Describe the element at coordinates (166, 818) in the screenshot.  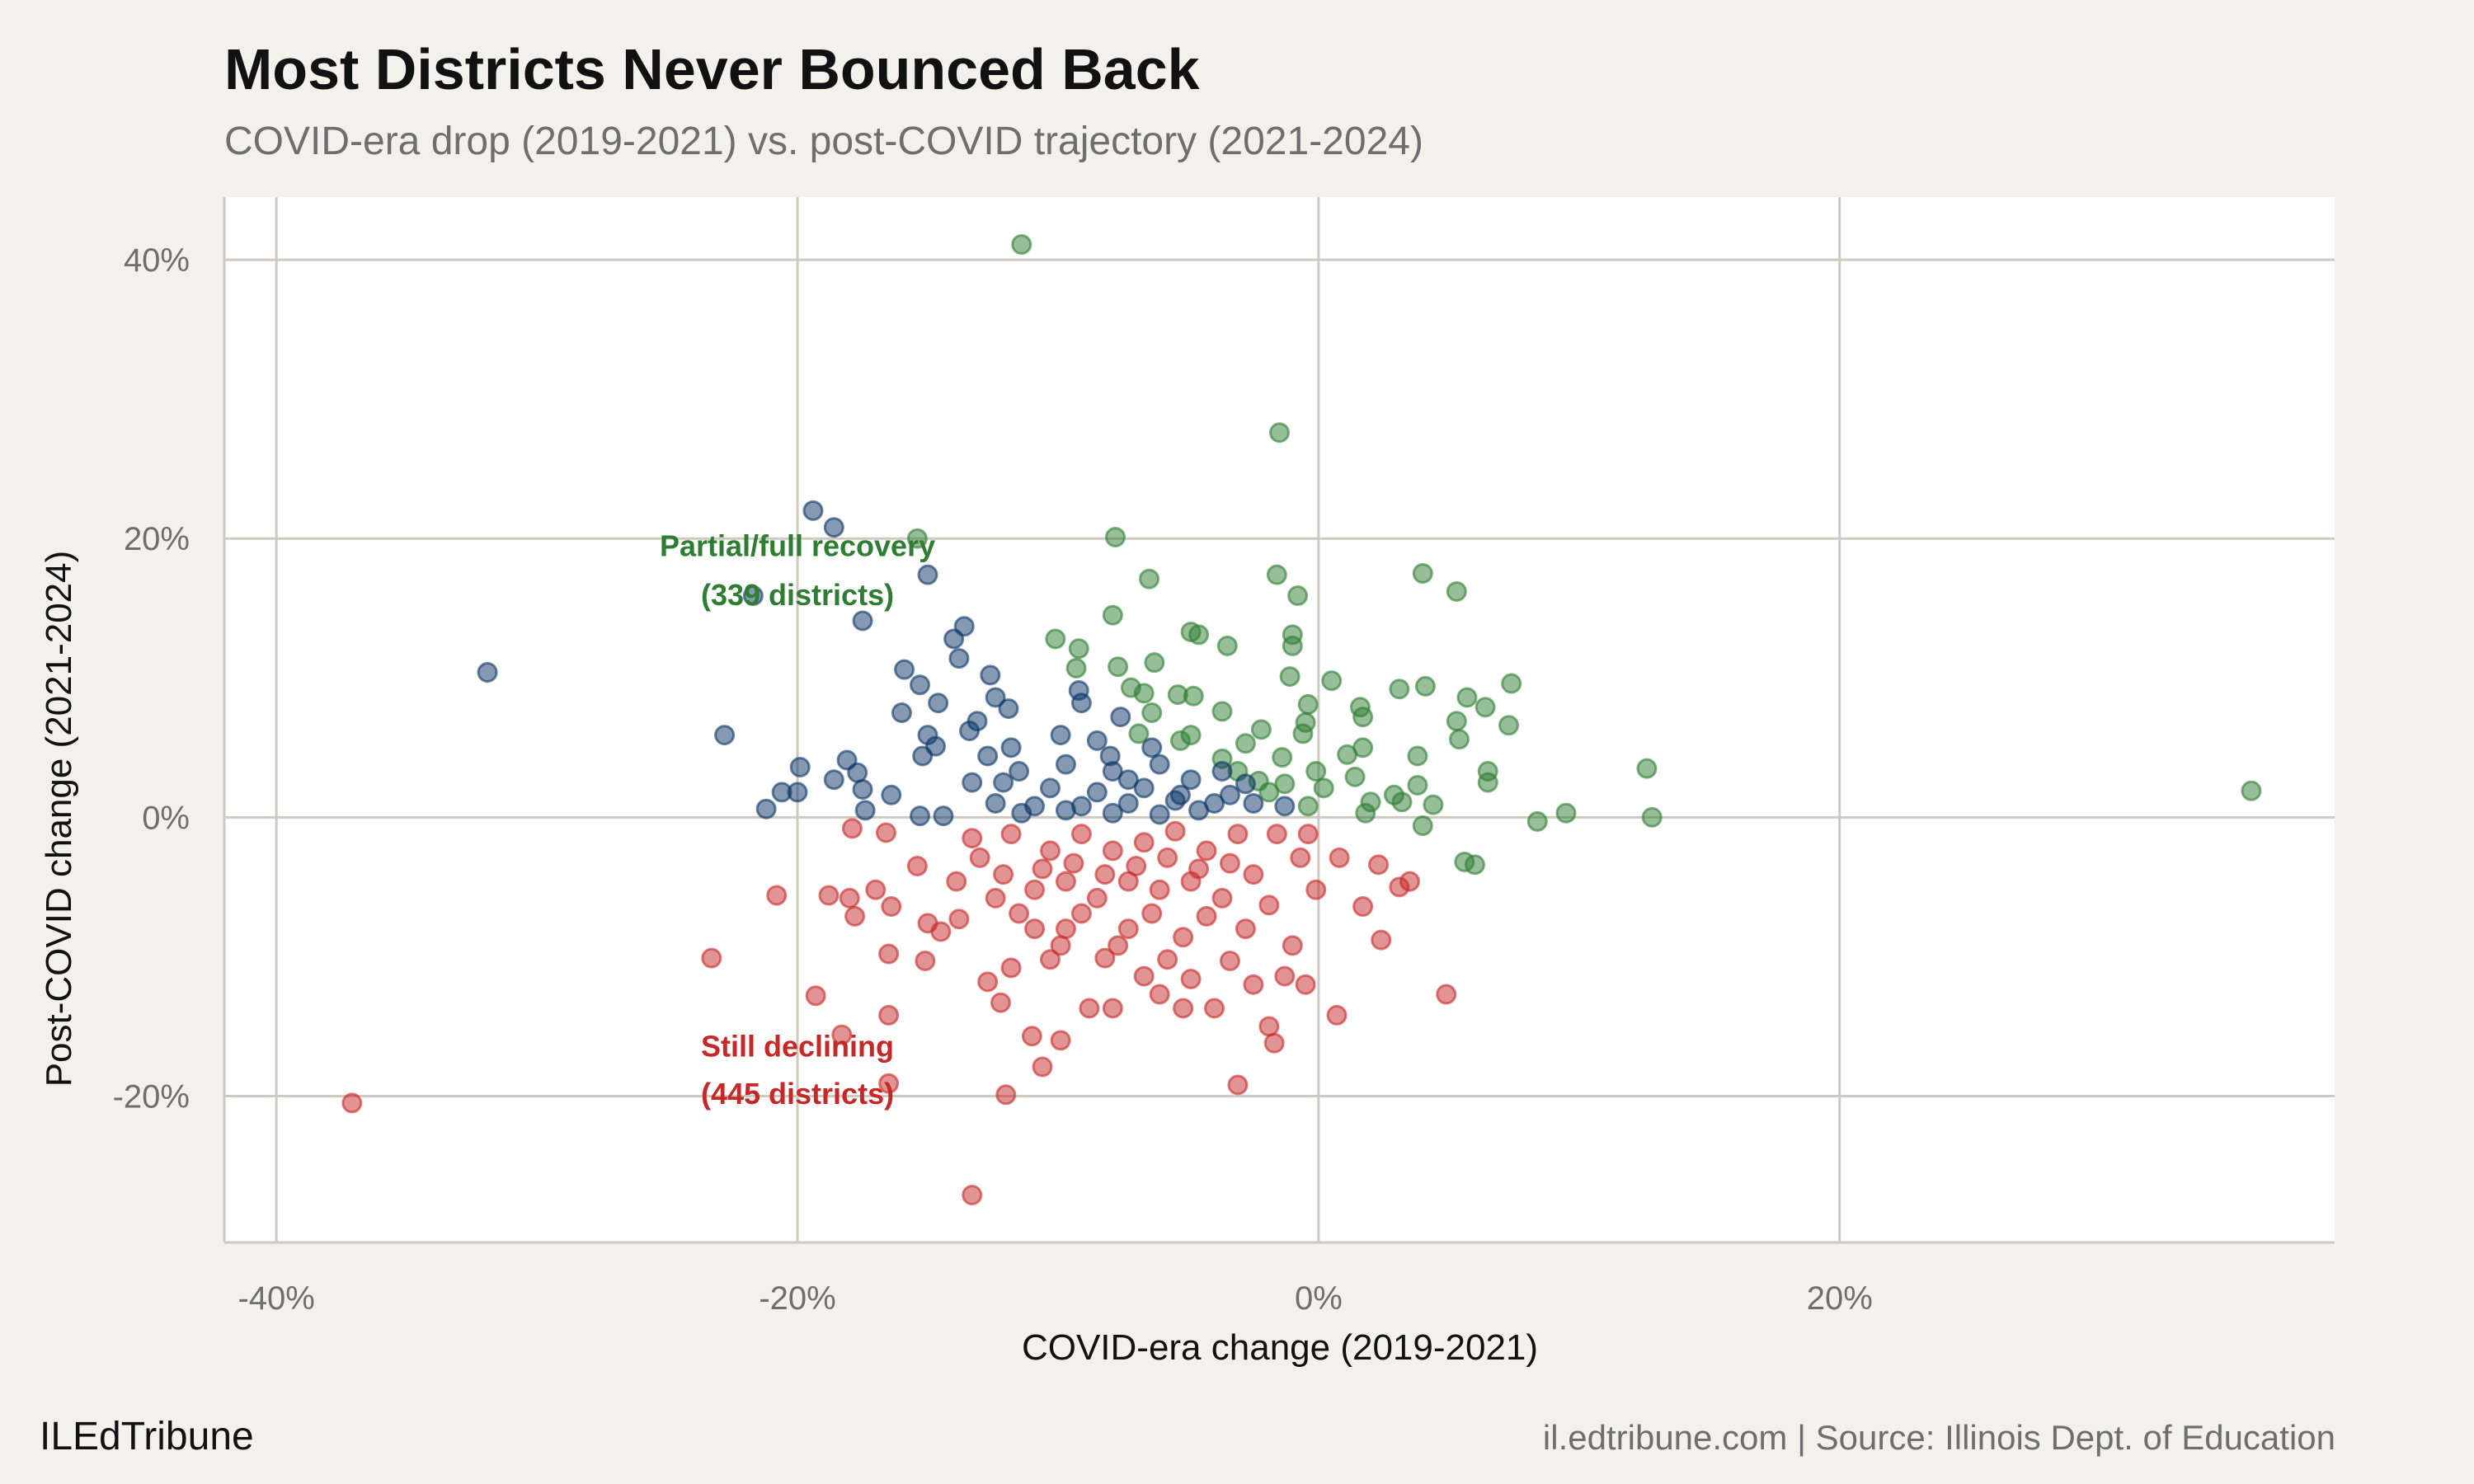
I see `y-tick-label: 0%` at that location.